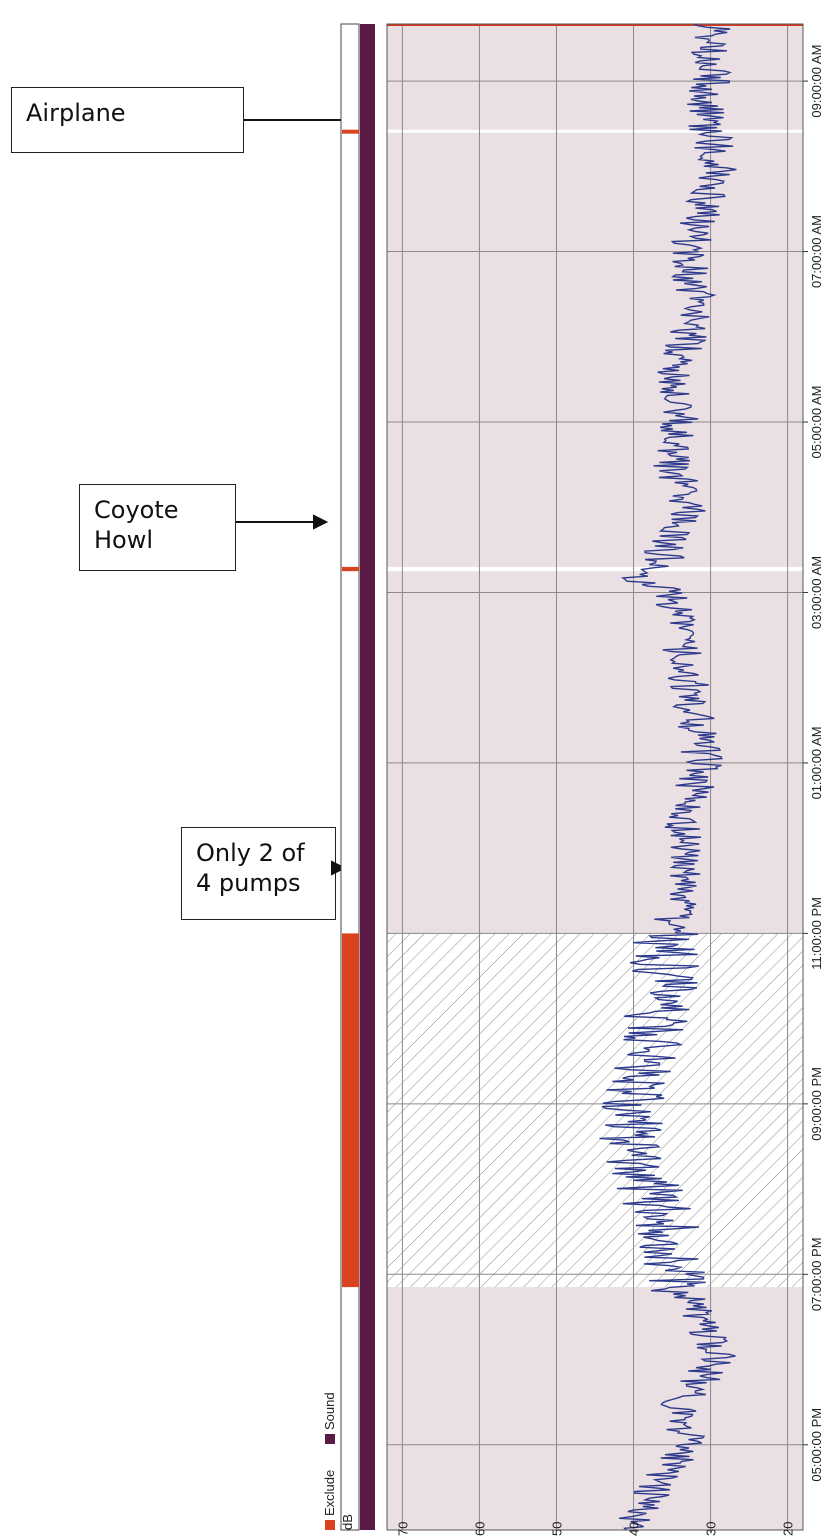 The height and width of the screenshot is (1539, 832). Describe the element at coordinates (297, 494) in the screenshot. I see `callout-arrows` at that location.